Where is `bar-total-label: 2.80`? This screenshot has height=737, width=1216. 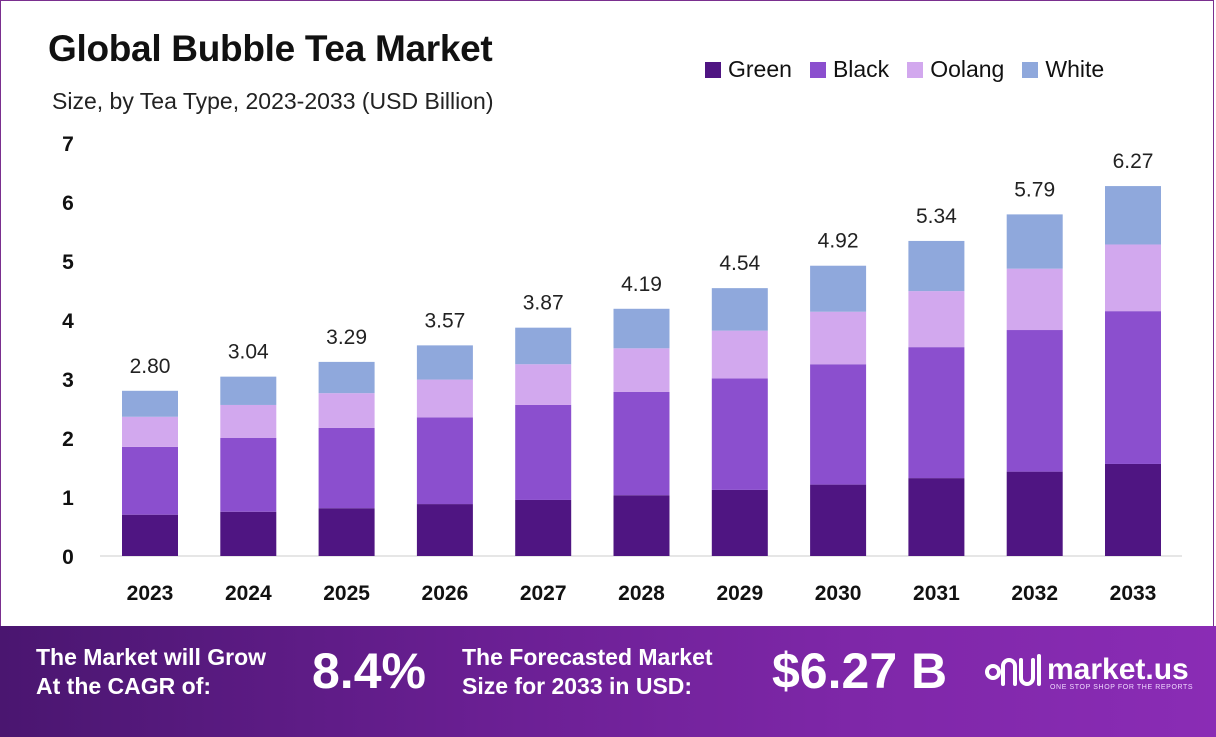 bar-total-label: 2.80 is located at coordinates (150, 366).